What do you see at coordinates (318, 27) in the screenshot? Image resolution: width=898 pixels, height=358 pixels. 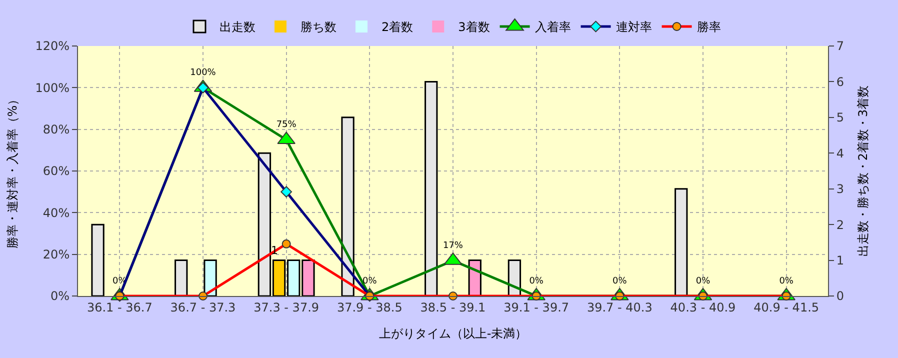 I see `legend-label: 勝ち数` at bounding box center [318, 27].